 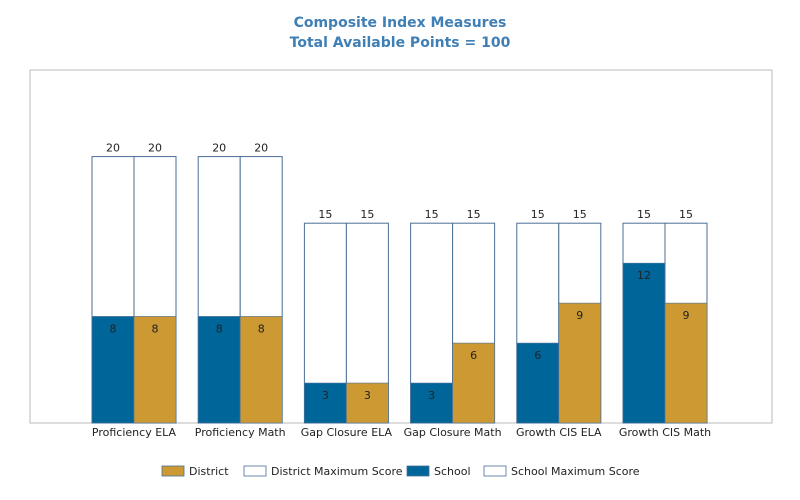 What do you see at coordinates (686, 214) in the screenshot?
I see `district-max-label-growth-cis-math: 15` at bounding box center [686, 214].